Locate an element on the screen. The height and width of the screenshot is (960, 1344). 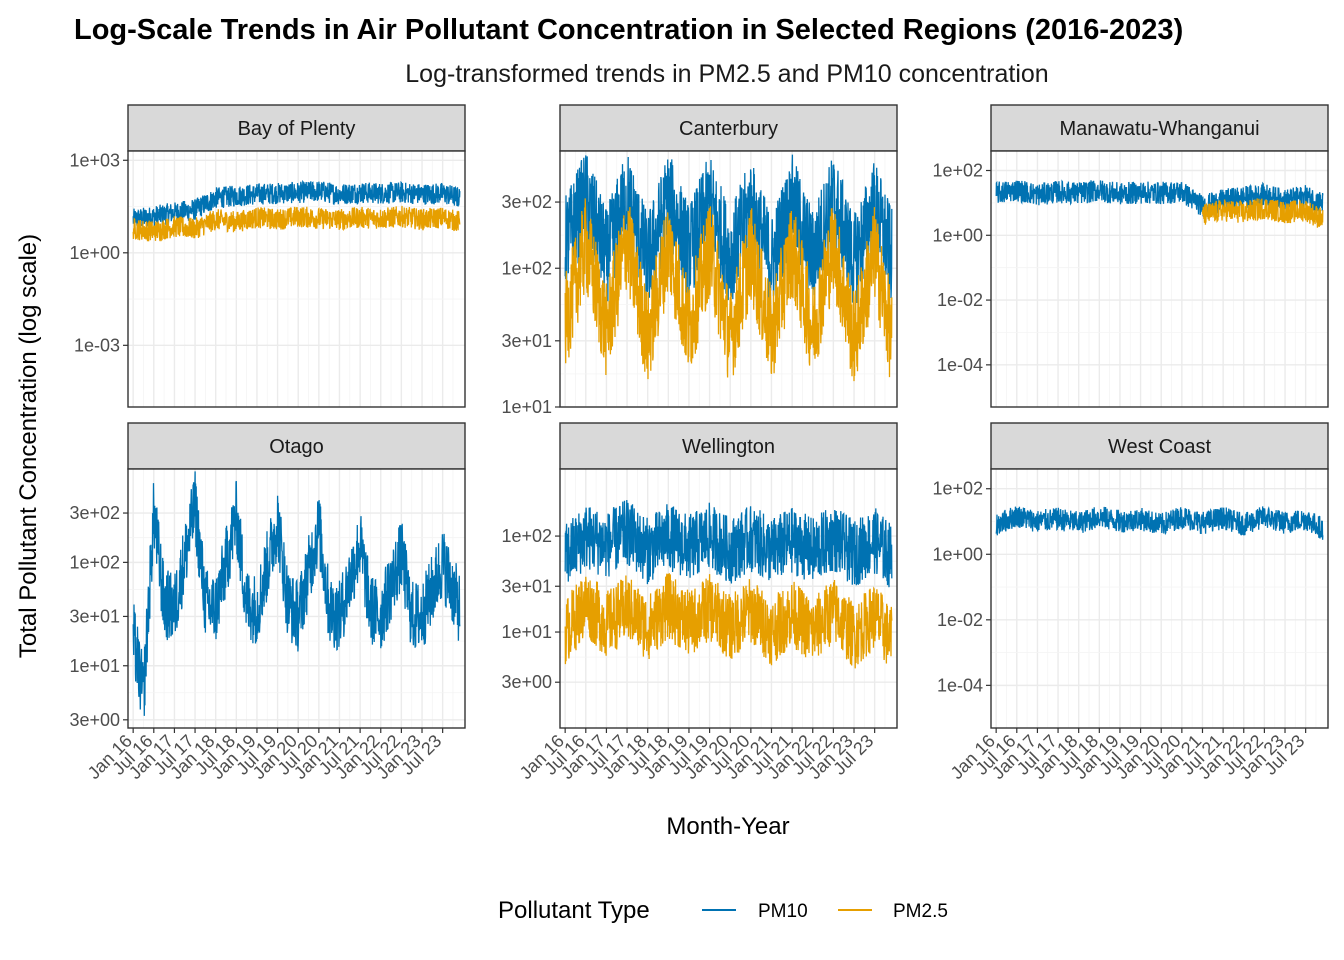
legend-title: Pollutant Type is located at coordinates (574, 910).